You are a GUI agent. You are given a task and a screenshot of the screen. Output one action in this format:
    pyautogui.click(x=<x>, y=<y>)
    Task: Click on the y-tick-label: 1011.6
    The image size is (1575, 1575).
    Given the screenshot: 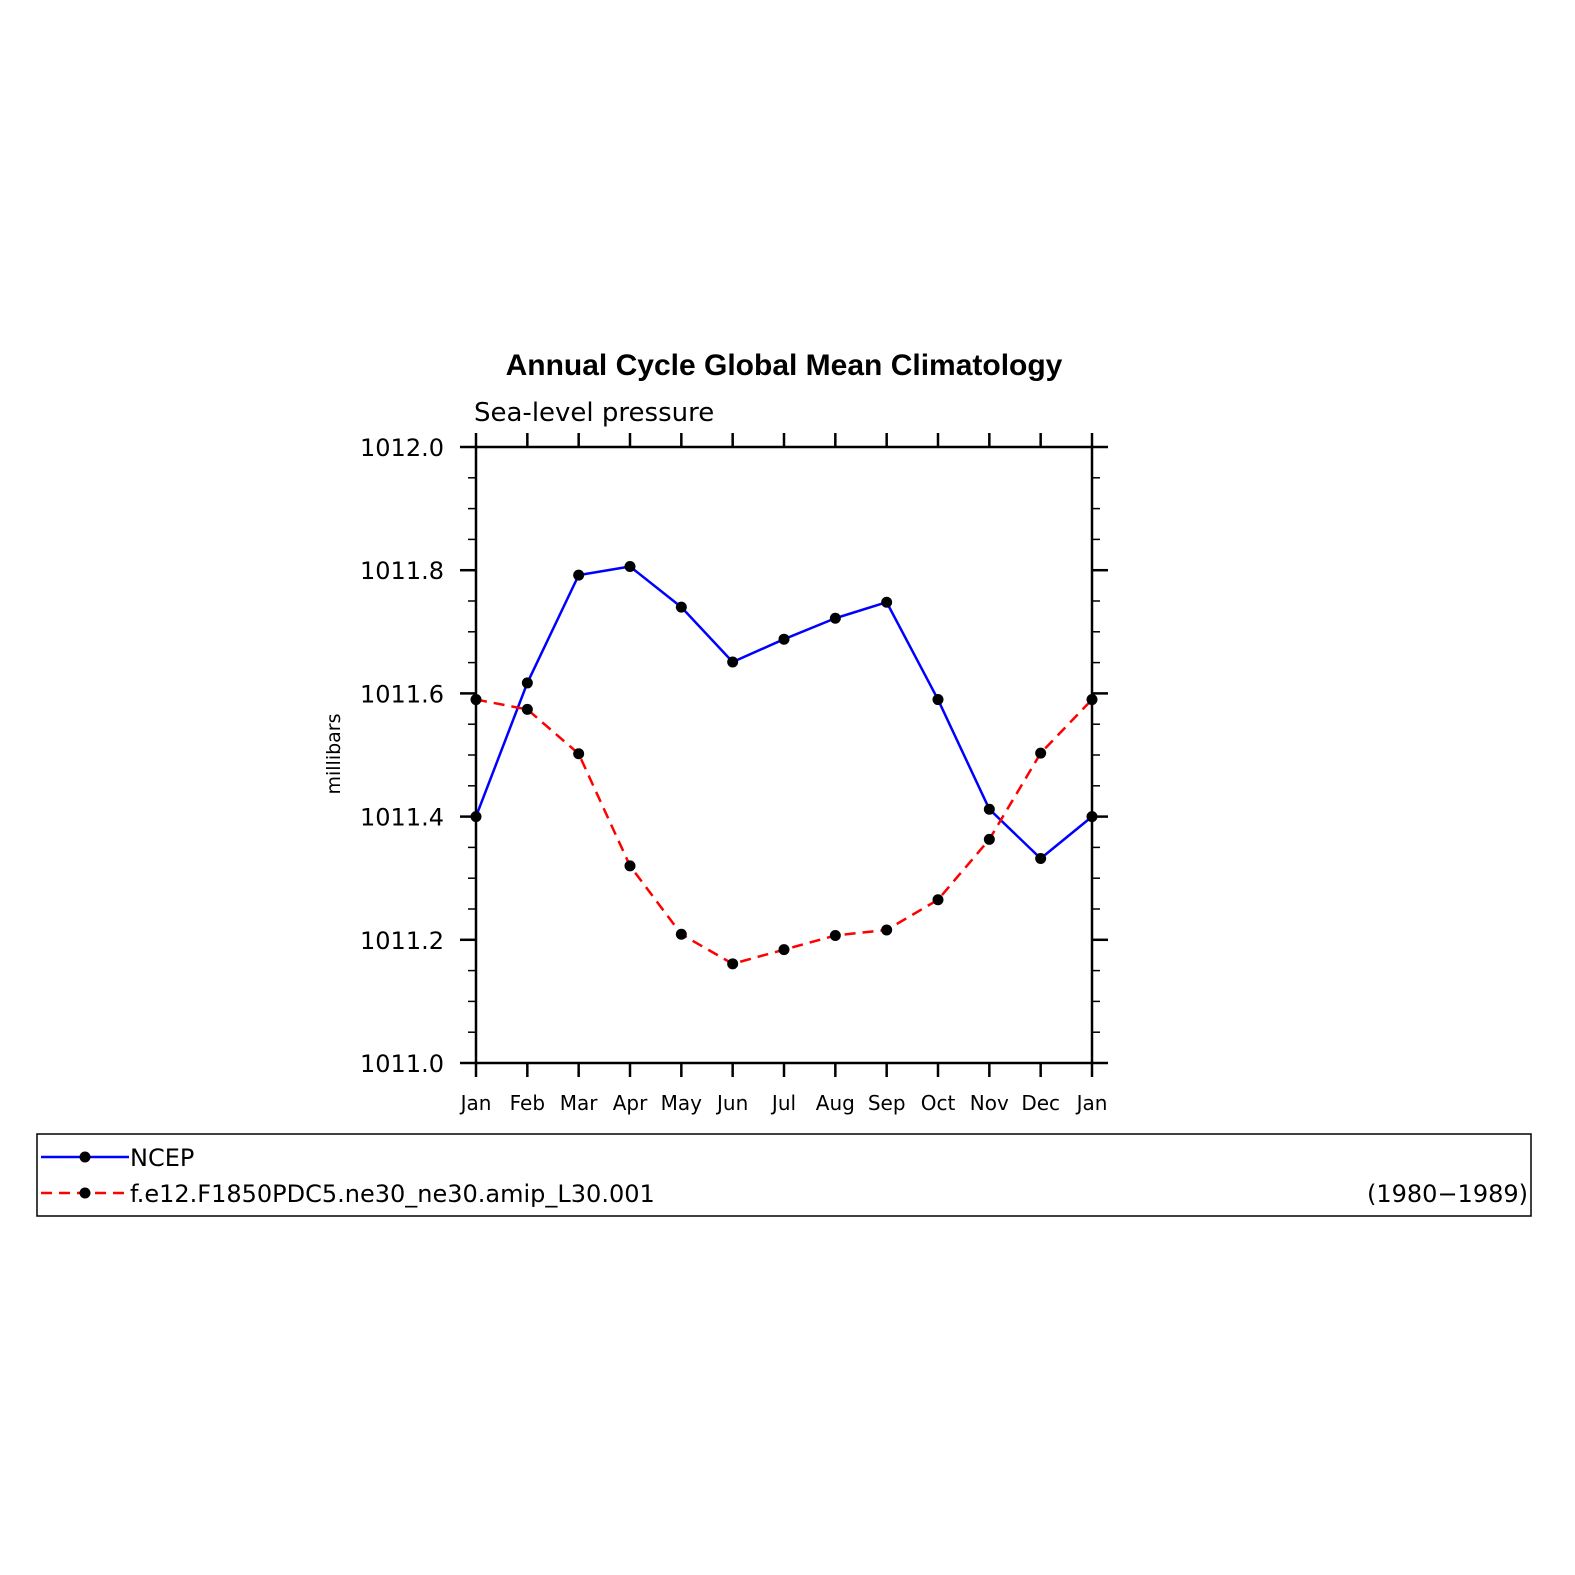 What is the action you would take?
    pyautogui.click(x=402, y=694)
    